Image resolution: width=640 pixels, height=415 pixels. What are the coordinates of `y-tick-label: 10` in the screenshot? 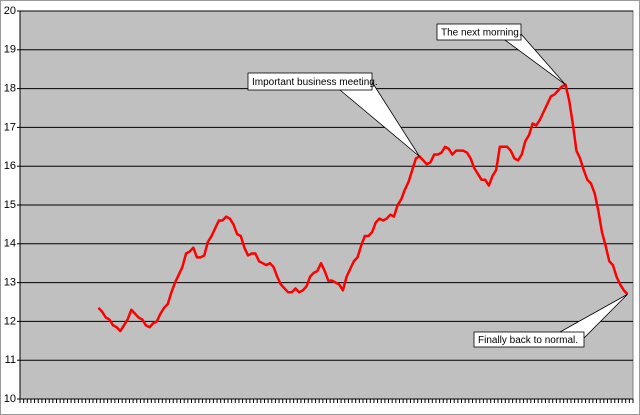 It's located at (10, 399).